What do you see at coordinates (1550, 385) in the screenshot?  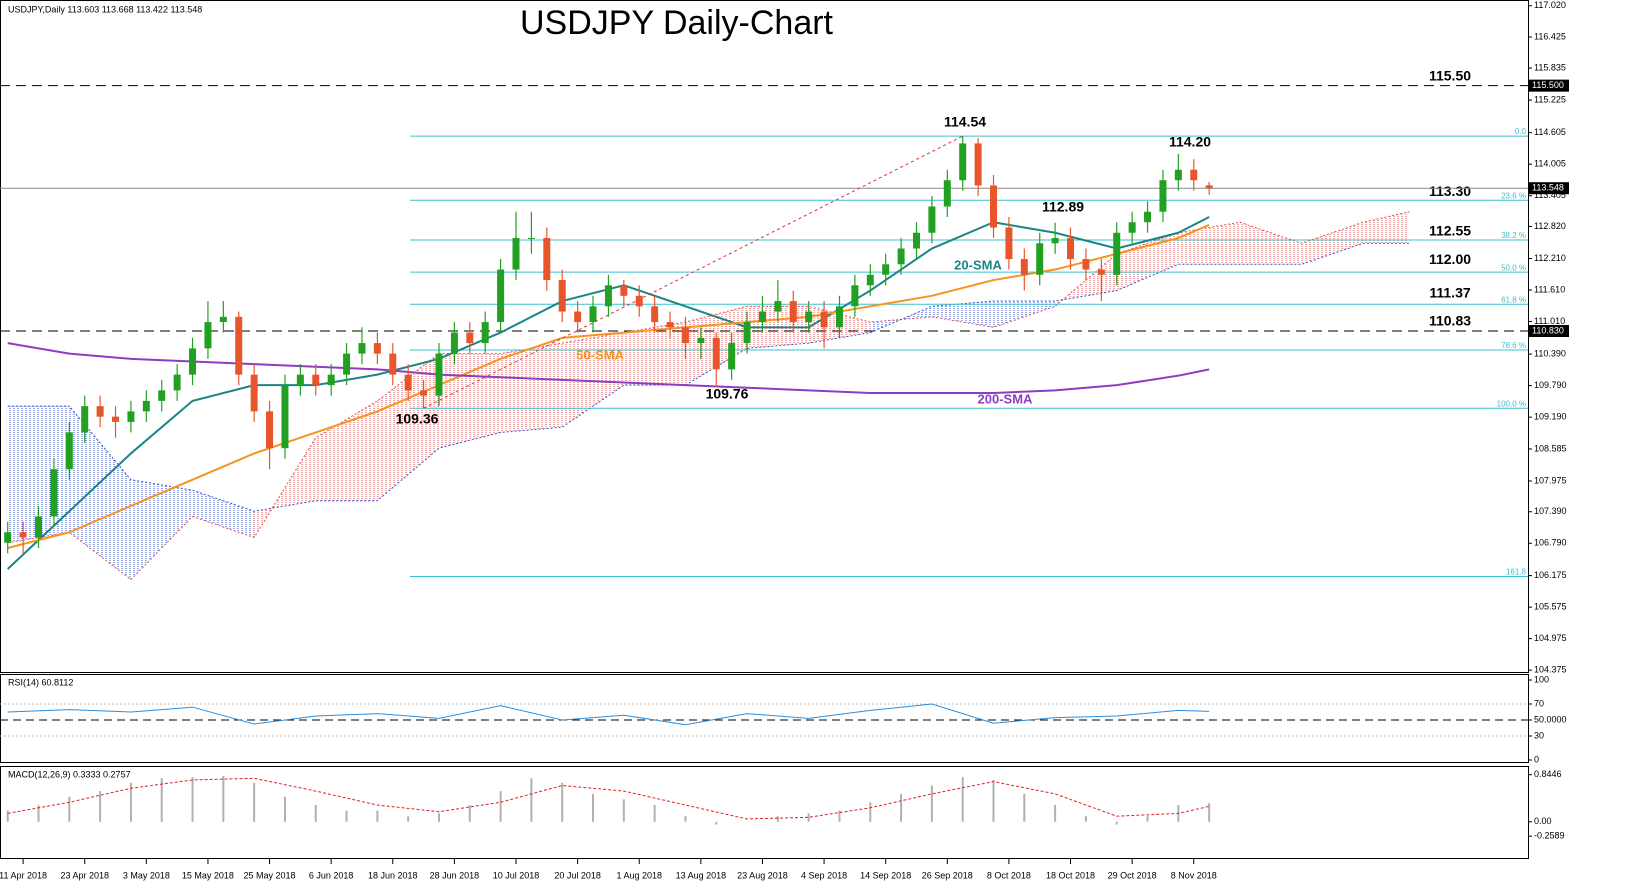 I see `y-tick-label: 109.790` at bounding box center [1550, 385].